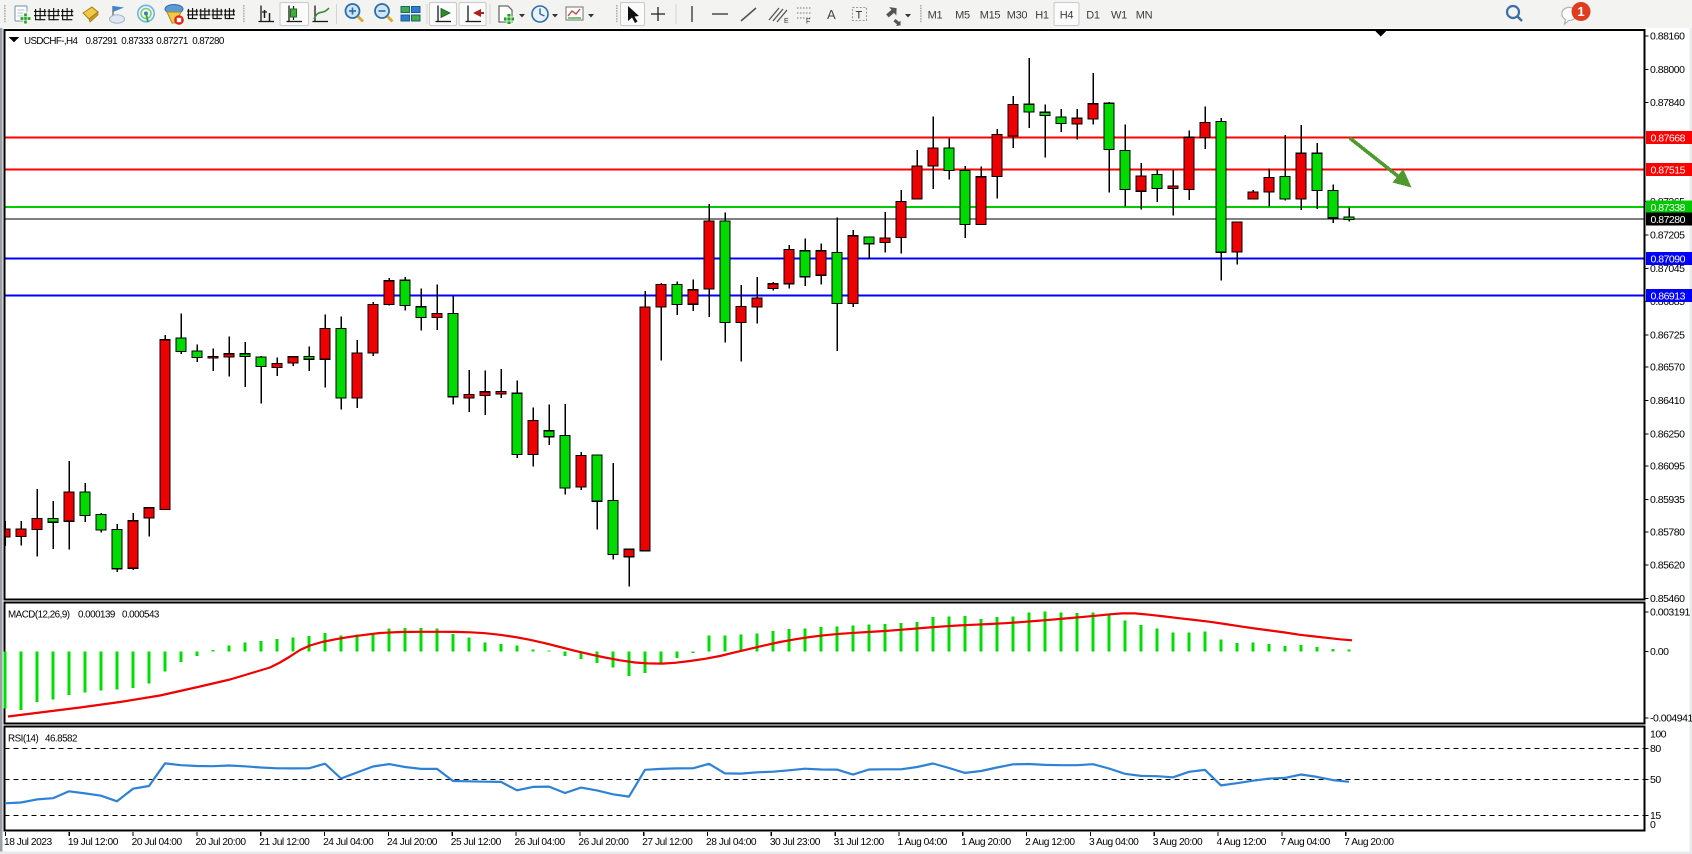 This screenshot has height=854, width=1692. Describe the element at coordinates (1178, 842) in the screenshot. I see `svg-text: 3 Aug 20:00` at that location.